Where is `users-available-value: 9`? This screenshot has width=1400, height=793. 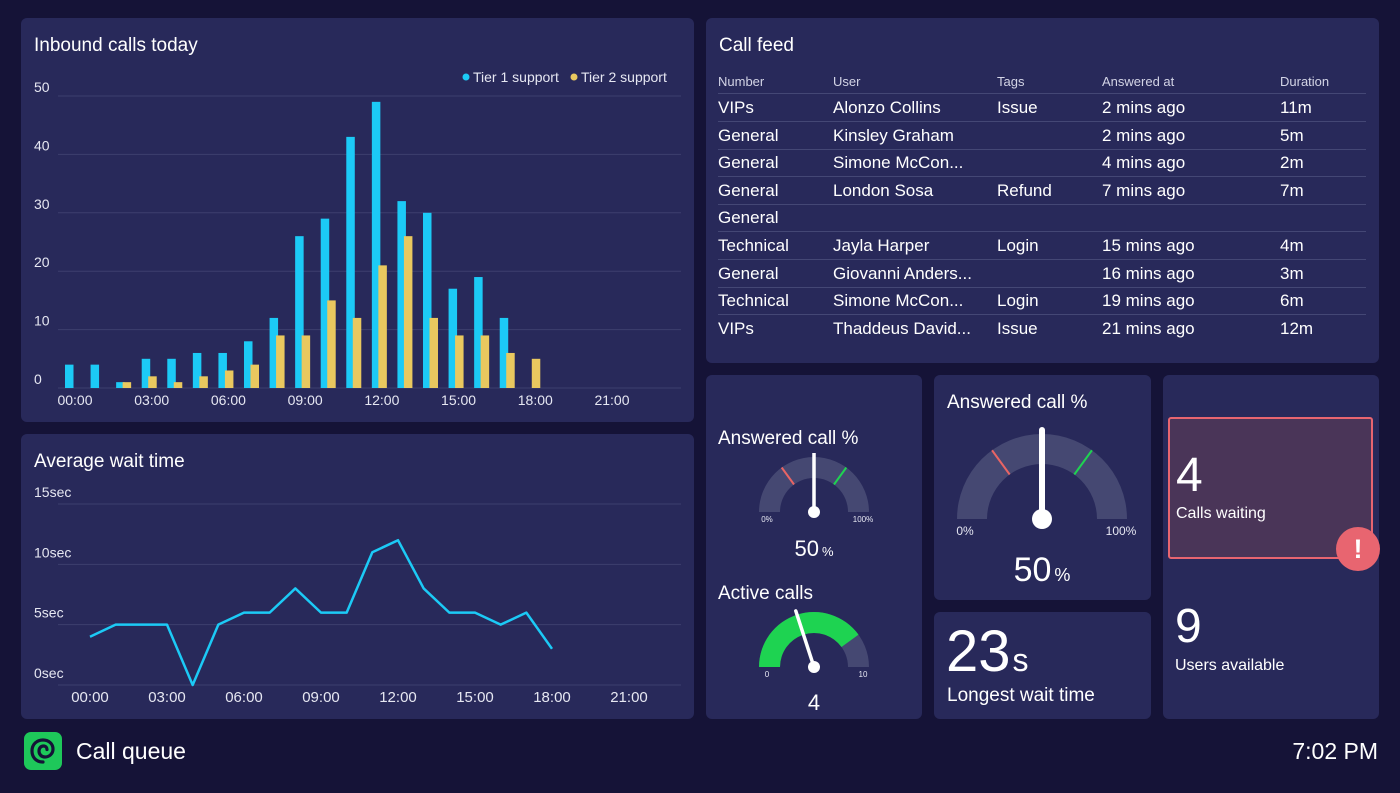
users-available-value: 9 is located at coordinates (1188, 626).